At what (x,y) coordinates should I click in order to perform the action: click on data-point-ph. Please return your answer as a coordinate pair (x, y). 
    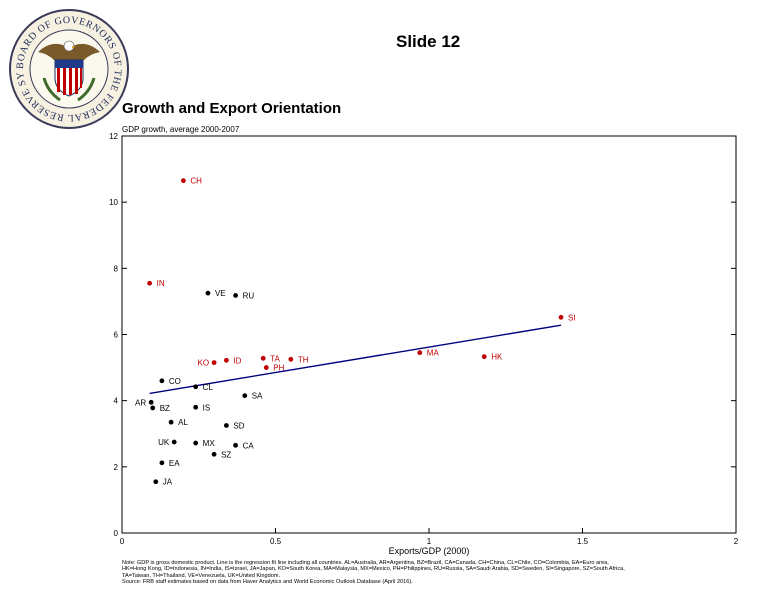
    Looking at the image, I should click on (266, 367).